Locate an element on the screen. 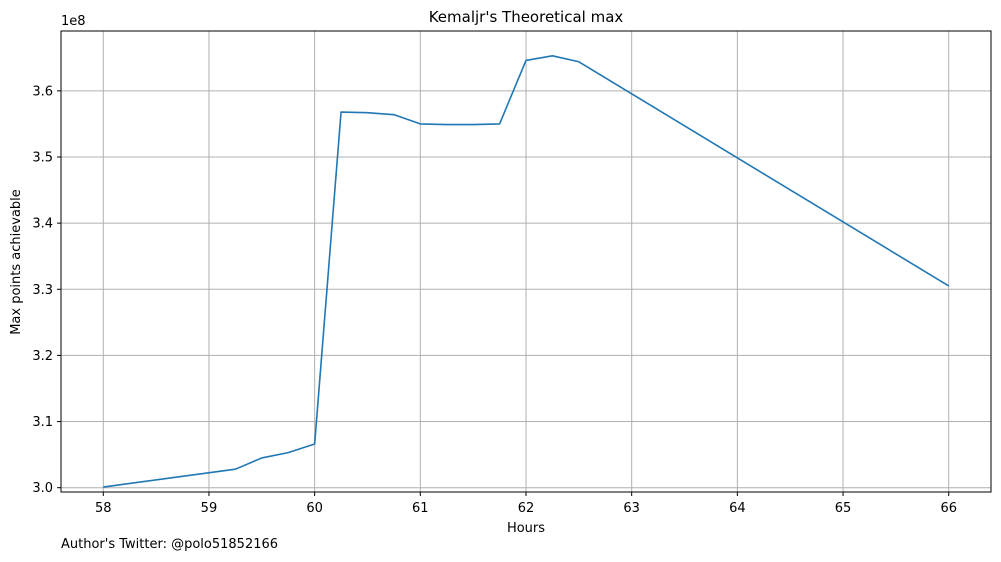 This screenshot has width=1001, height=562. y-tick-label: 3.2 is located at coordinates (42, 356).